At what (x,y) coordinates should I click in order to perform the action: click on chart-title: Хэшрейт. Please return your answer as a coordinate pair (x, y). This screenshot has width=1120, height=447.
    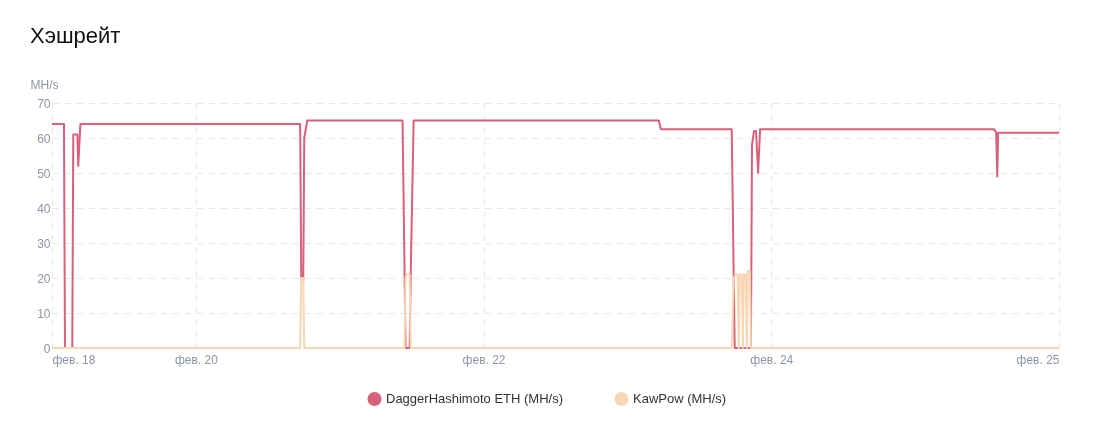
    Looking at the image, I should click on (75, 35).